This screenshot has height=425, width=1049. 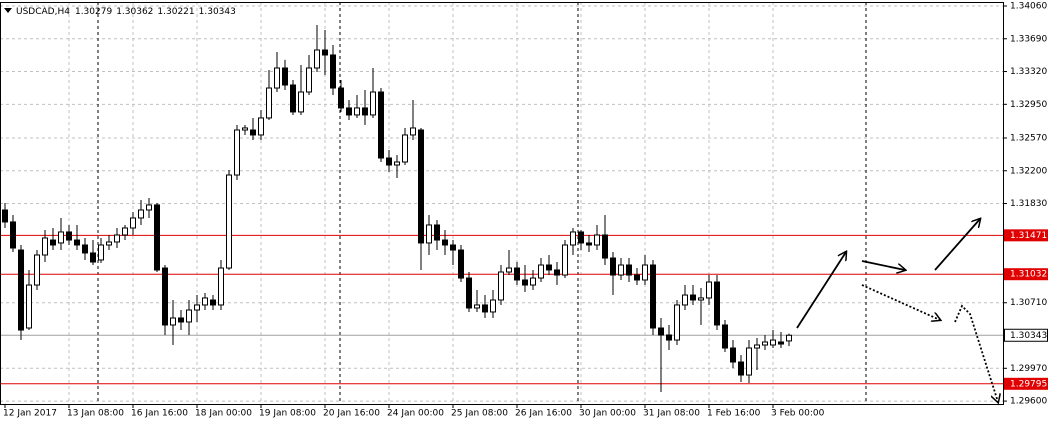 I want to click on x-tick-label: 12 Jan 2017, so click(x=30, y=414).